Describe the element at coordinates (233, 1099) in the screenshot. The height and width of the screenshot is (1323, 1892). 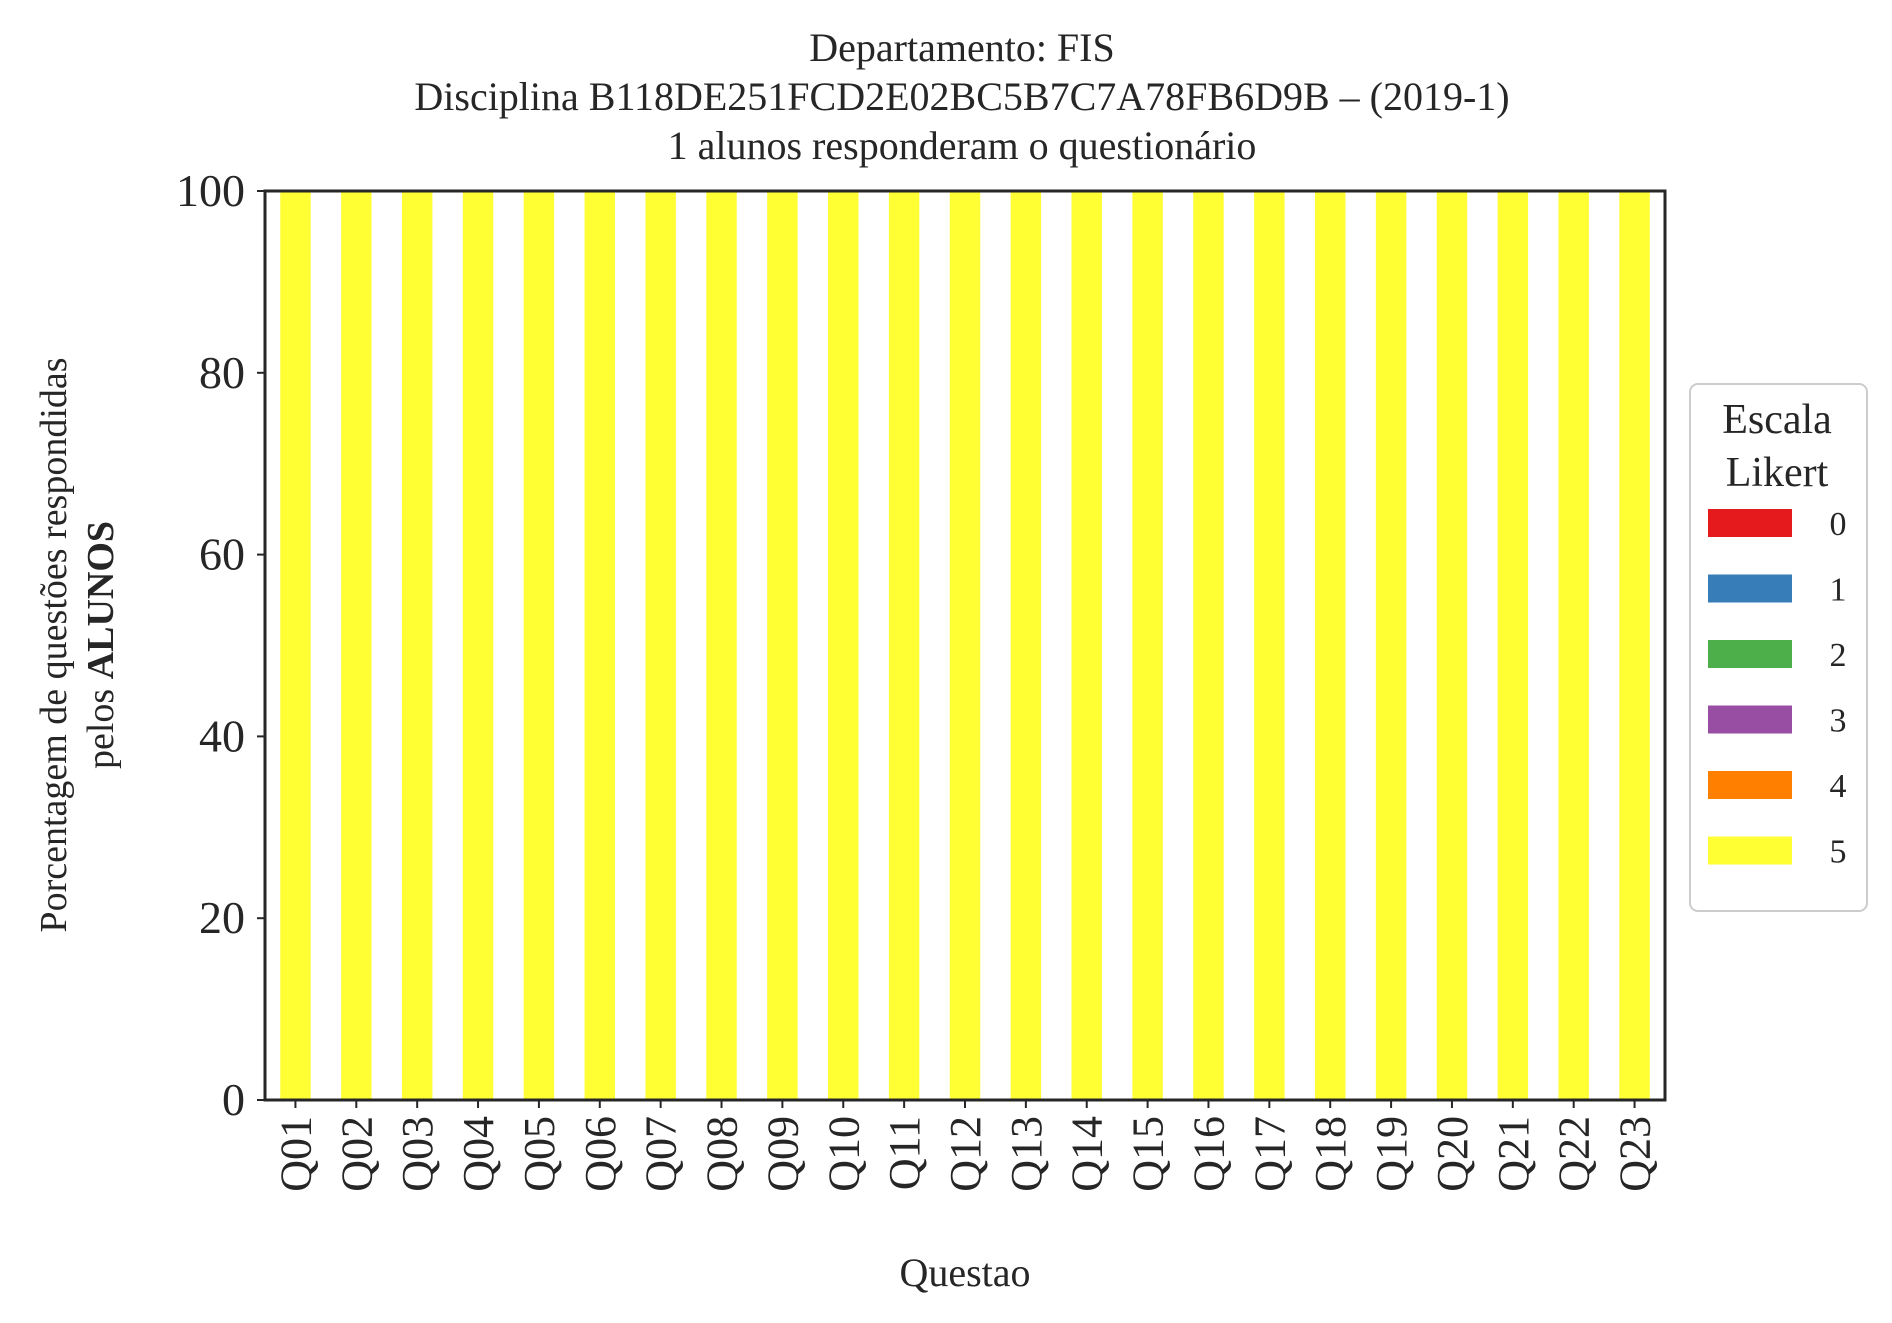
I see `y-tick-label: 0` at that location.